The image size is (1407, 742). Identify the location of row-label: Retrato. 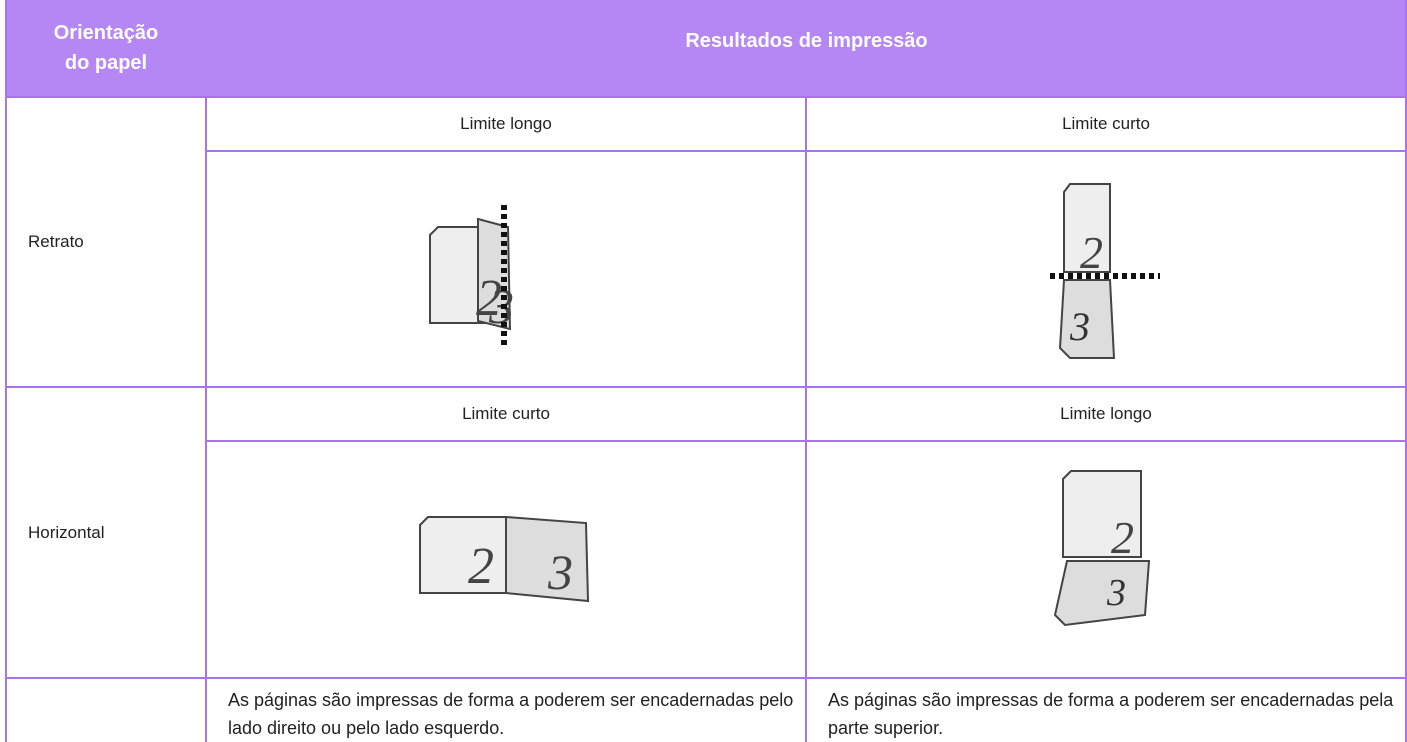
(56, 241).